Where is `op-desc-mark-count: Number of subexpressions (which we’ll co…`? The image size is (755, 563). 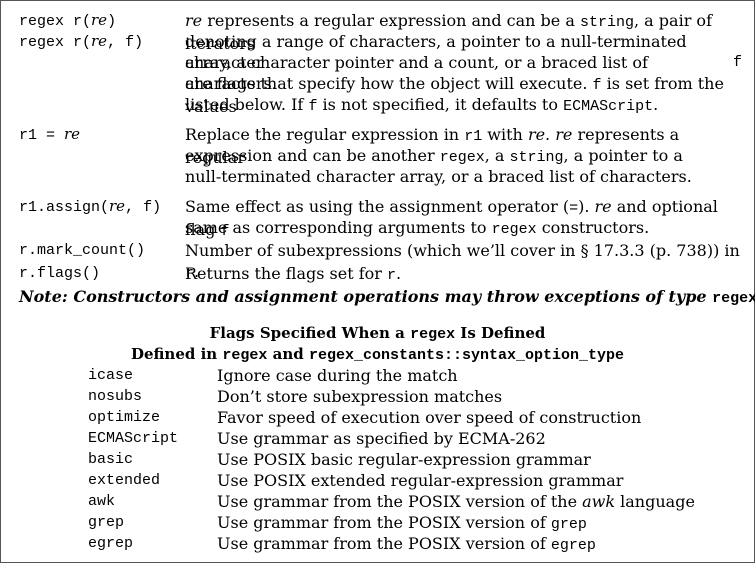 op-desc-mark-count: Number of subexpressions (which we’ll co… is located at coordinates (462, 261).